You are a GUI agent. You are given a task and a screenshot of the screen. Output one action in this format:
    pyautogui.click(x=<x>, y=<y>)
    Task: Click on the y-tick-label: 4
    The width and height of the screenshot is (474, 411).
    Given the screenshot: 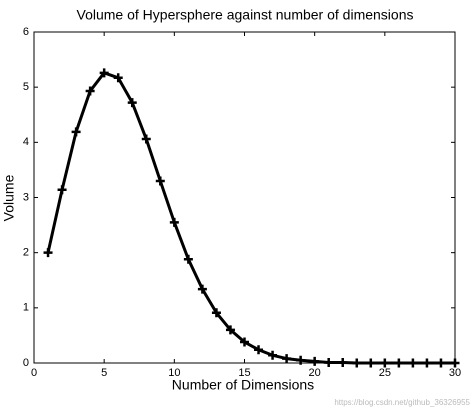 What is the action you would take?
    pyautogui.click(x=26, y=142)
    